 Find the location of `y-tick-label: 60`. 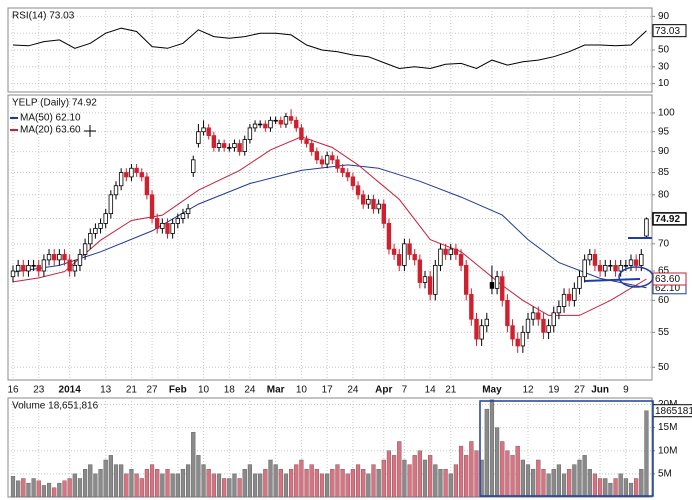

y-tick-label: 60 is located at coordinates (664, 300).